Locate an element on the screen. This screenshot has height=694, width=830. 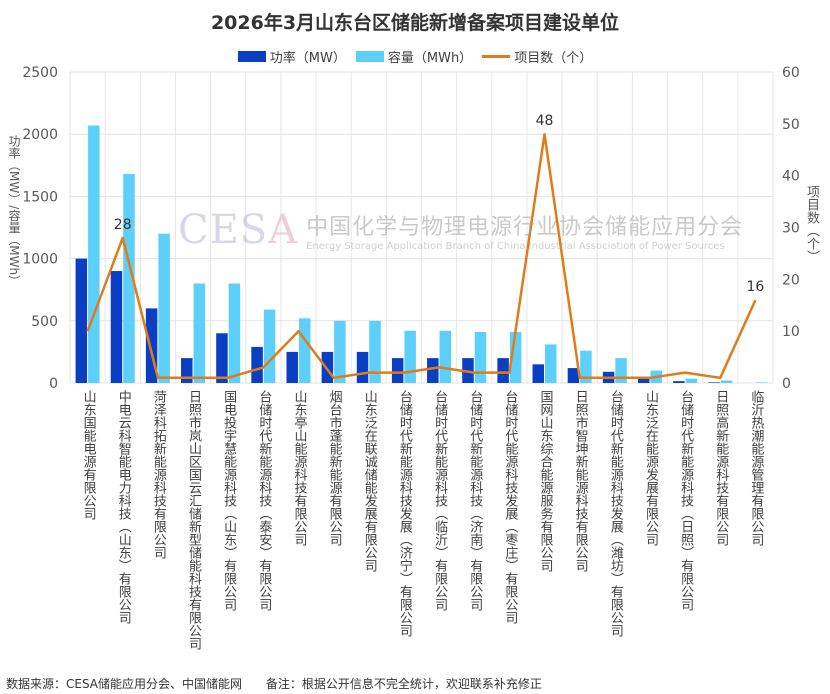
legend-item-capacity: 容量（MWh） is located at coordinates (414, 56).